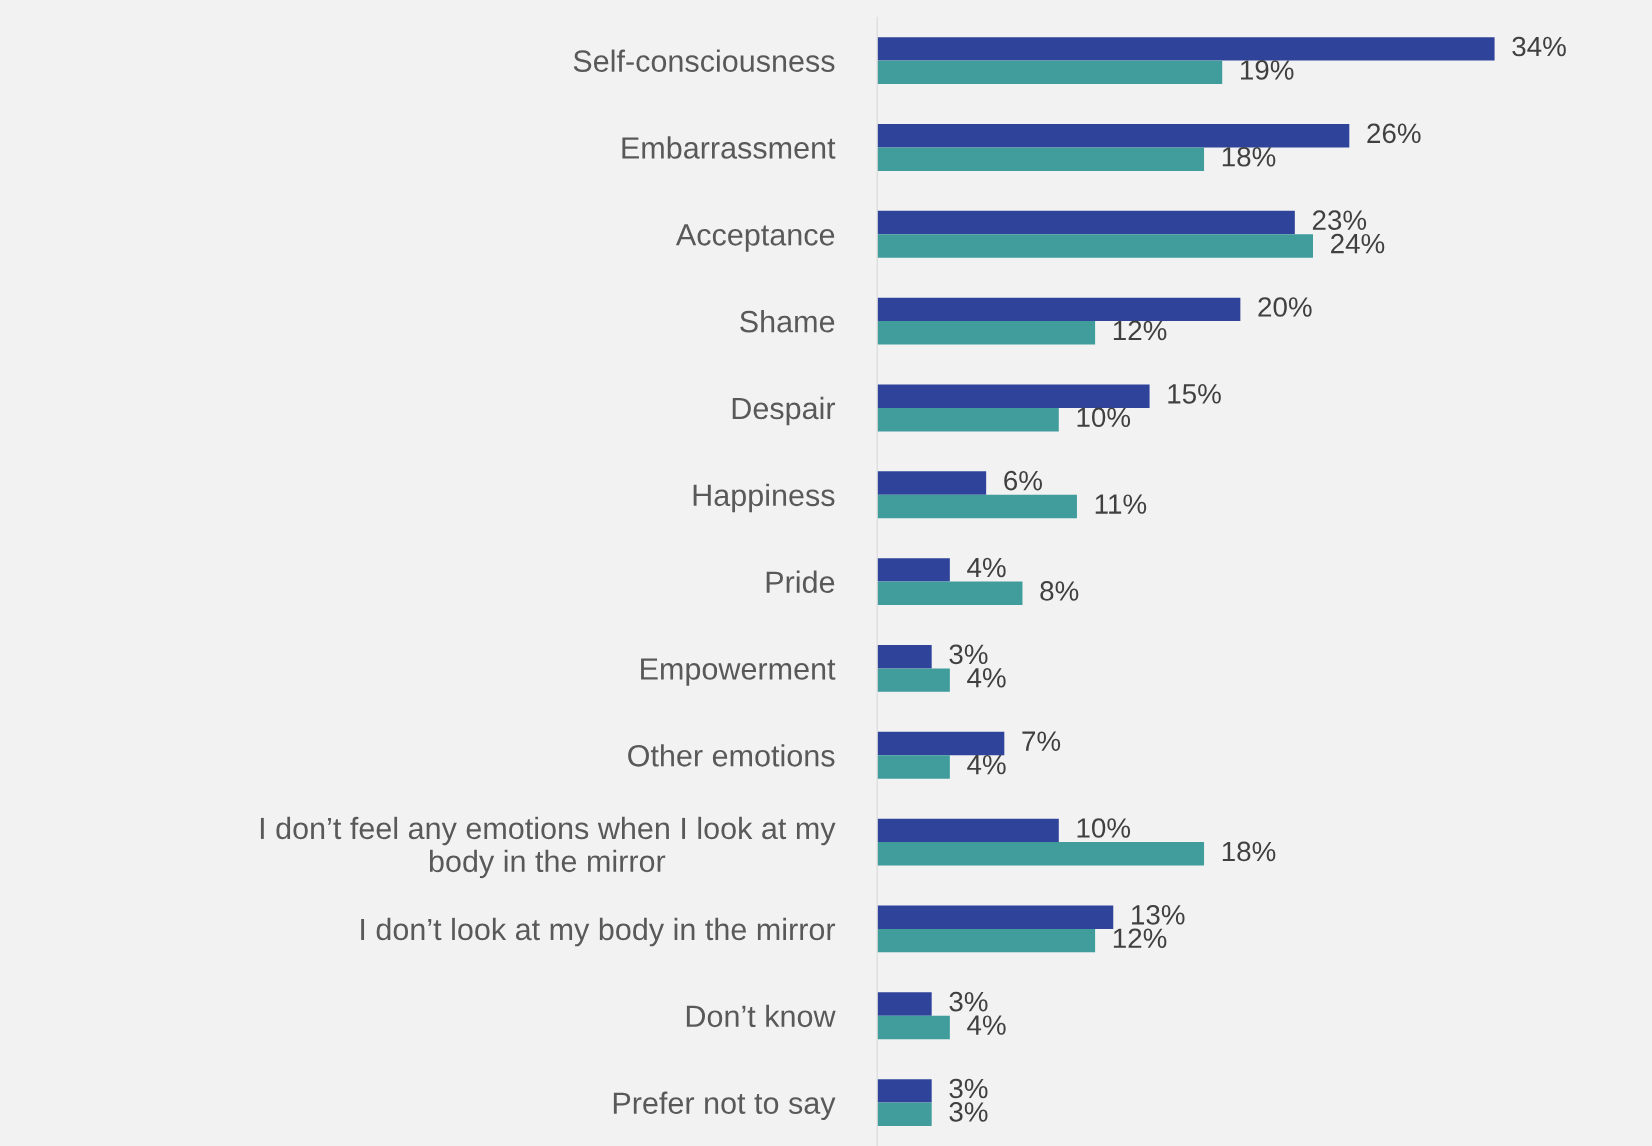 This screenshot has width=1652, height=1146. What do you see at coordinates (1158, 914) in the screenshot?
I see `data-label: 13%` at bounding box center [1158, 914].